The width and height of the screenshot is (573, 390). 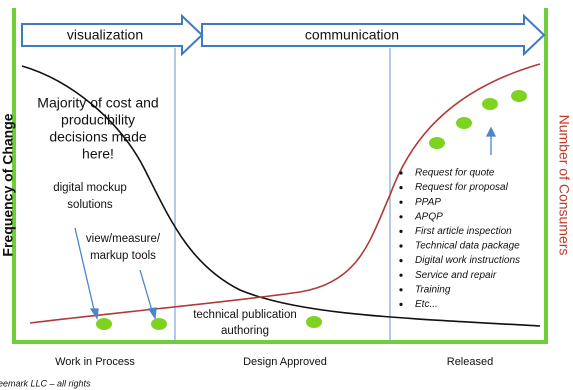 What do you see at coordinates (97, 137) in the screenshot?
I see `annotation-line: decisions made` at bounding box center [97, 137].